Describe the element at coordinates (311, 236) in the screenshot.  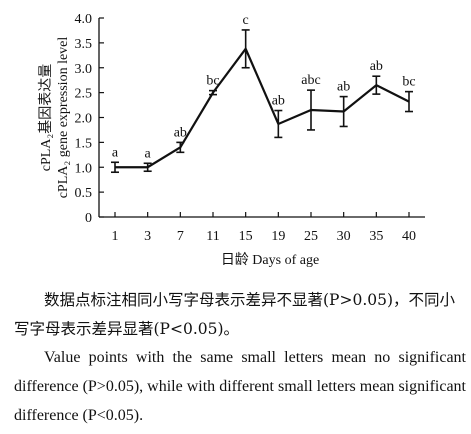
I see `x-tick-label: 25` at that location.